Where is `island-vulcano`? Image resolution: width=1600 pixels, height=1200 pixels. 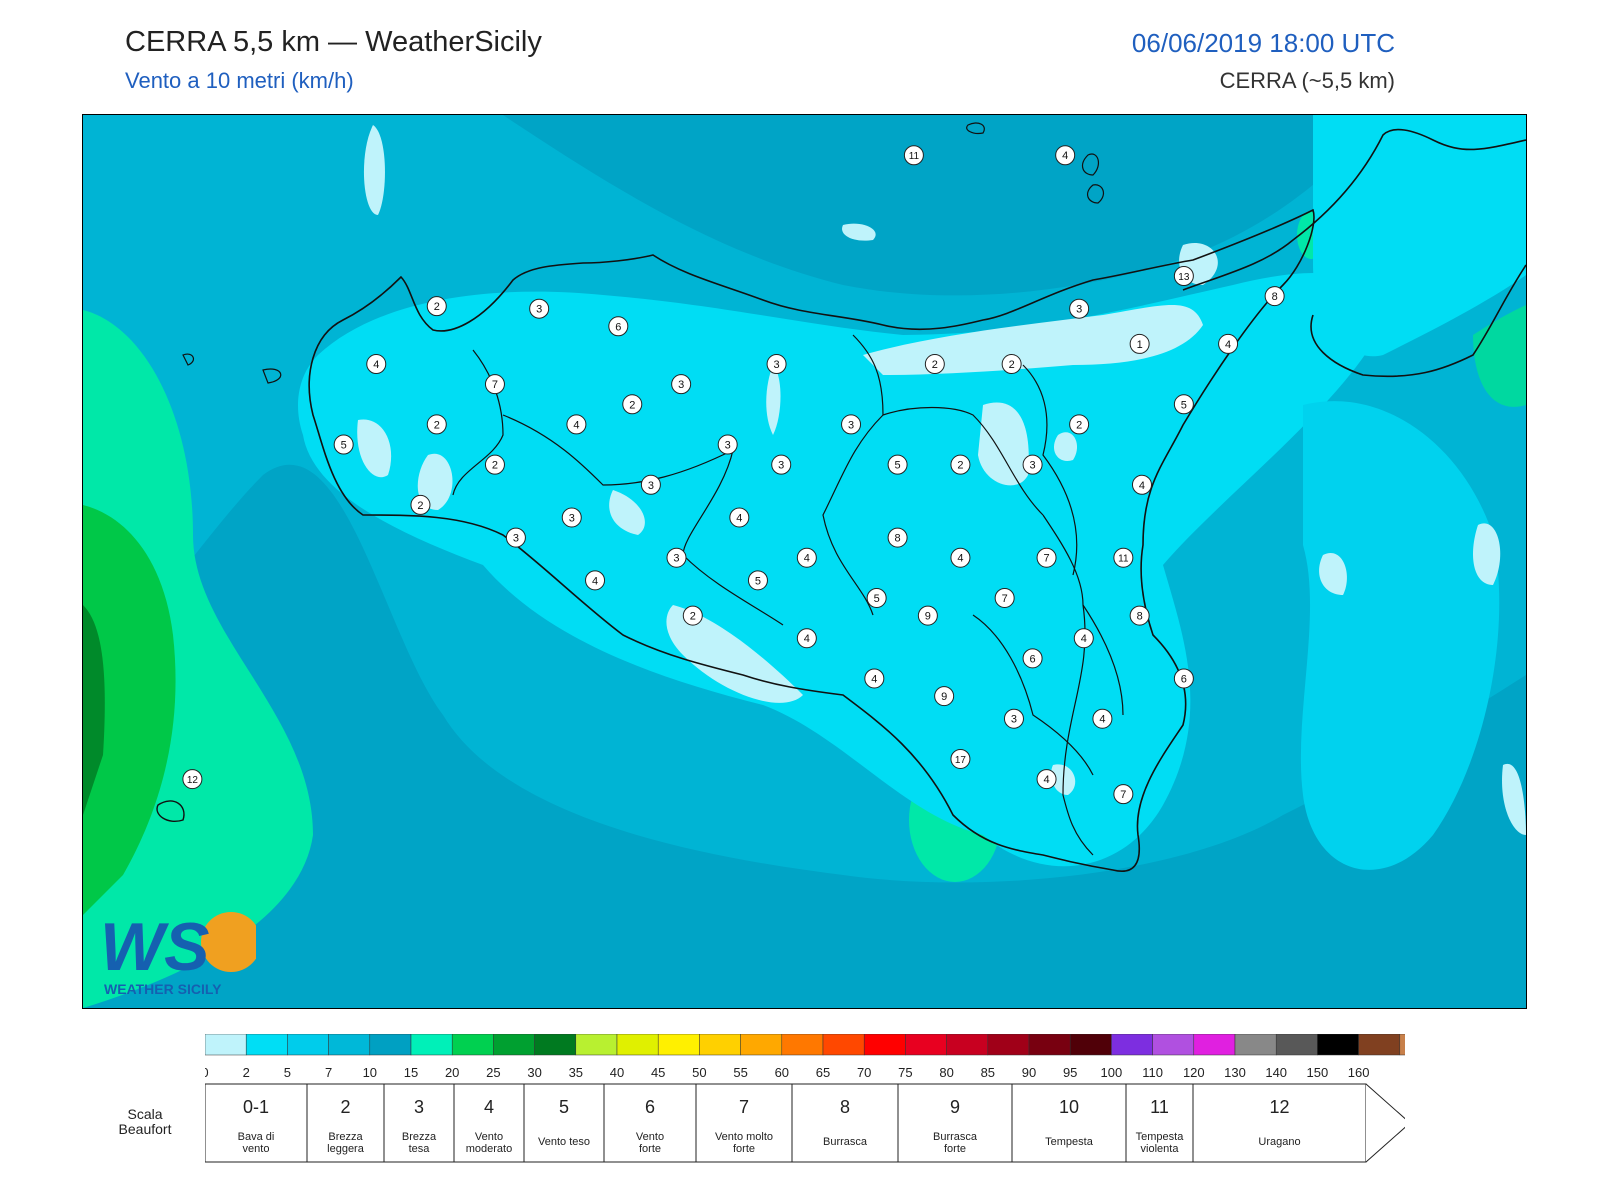
island-vulcano is located at coordinates (1095, 194).